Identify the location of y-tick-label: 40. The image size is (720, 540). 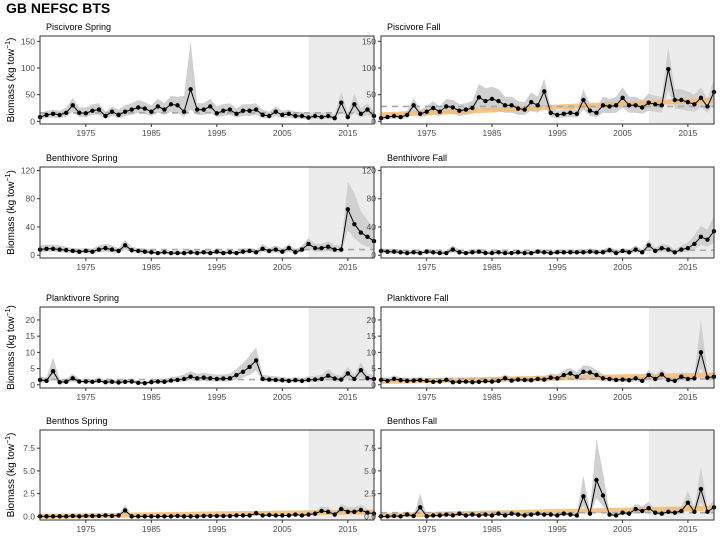
(372, 227).